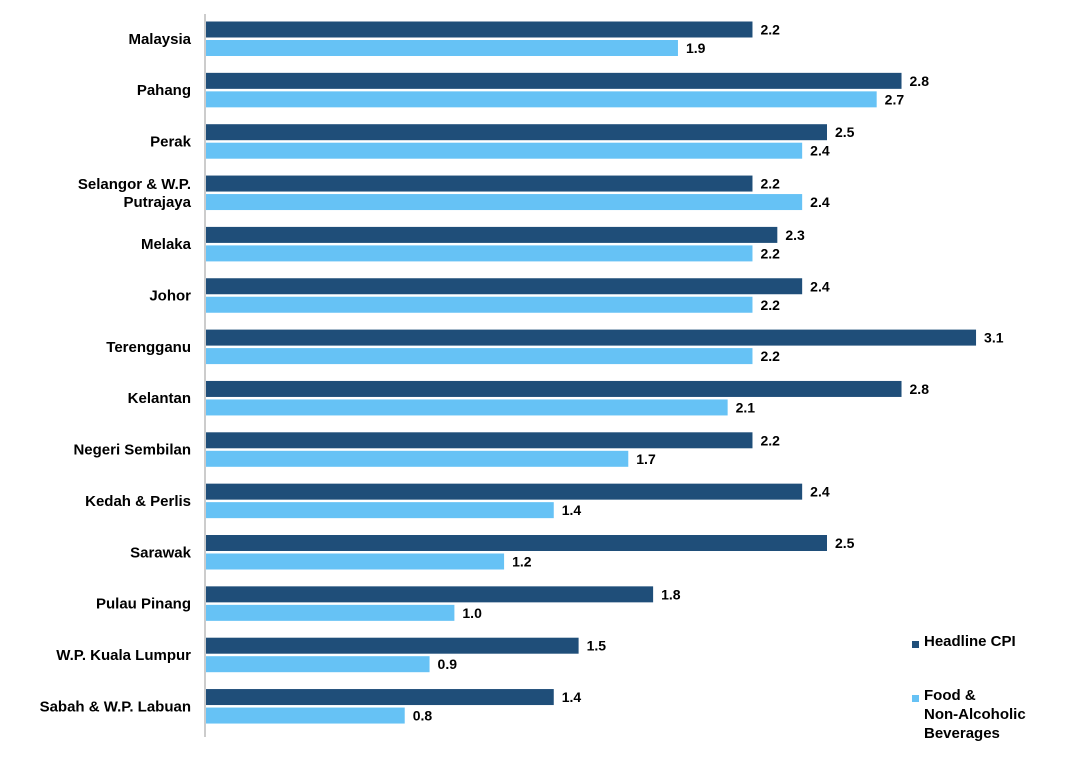 The height and width of the screenshot is (778, 1085). I want to click on legend: Headline CPI Food & Non-Alcoholic Beverages, so click(969, 687).